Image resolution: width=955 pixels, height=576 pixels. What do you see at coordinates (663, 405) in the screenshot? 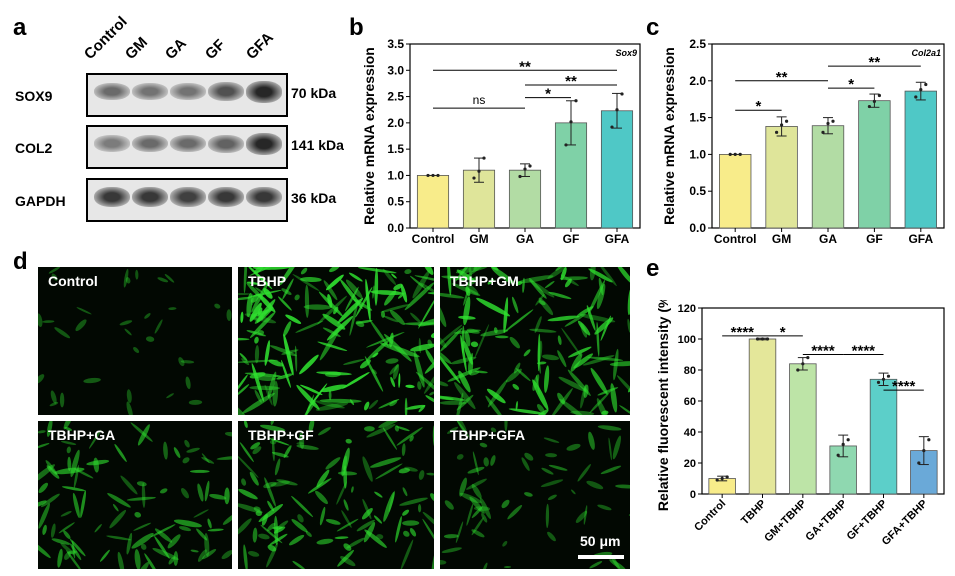
I see `y-axis-label: Relative fluorescent intensity (%)` at bounding box center [663, 405].